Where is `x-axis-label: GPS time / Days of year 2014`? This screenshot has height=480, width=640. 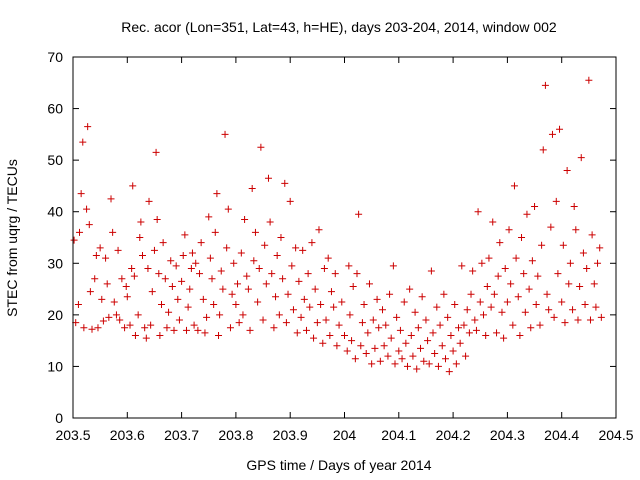 x-axis-label: GPS time / Days of year 2014 is located at coordinates (338, 465).